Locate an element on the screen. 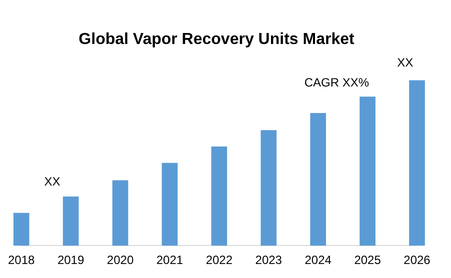 This screenshot has height=278, width=451. chart-title: Global Vapor Recovery Units Market is located at coordinates (216, 39).